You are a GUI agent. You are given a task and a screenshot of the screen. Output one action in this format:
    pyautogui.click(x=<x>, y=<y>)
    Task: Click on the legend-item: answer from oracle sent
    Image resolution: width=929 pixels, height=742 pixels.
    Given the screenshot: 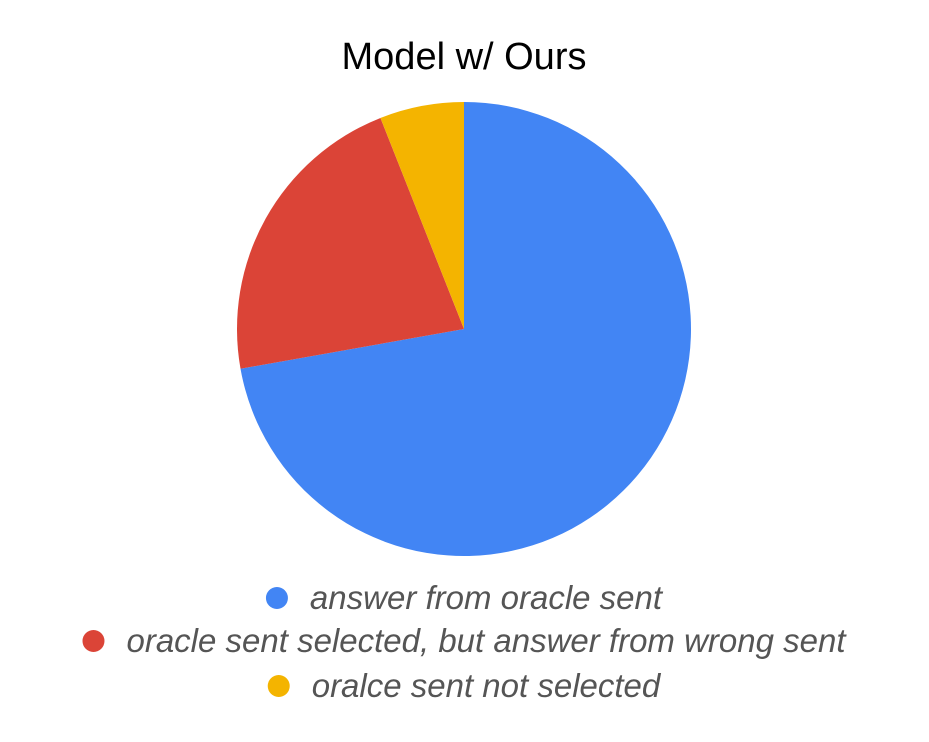 What is the action you would take?
    pyautogui.click(x=464, y=597)
    